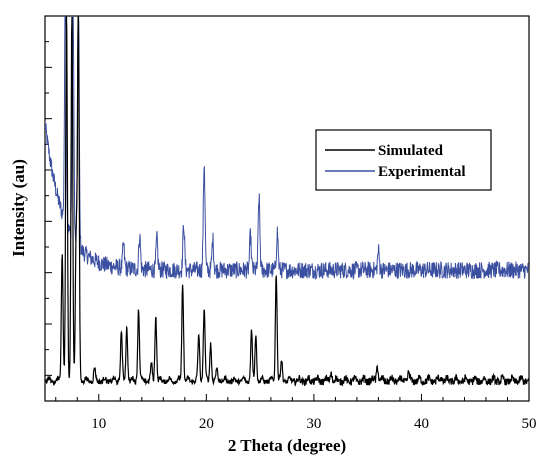  What do you see at coordinates (422, 172) in the screenshot?
I see `legend-label-experimental: Experimental` at bounding box center [422, 172].